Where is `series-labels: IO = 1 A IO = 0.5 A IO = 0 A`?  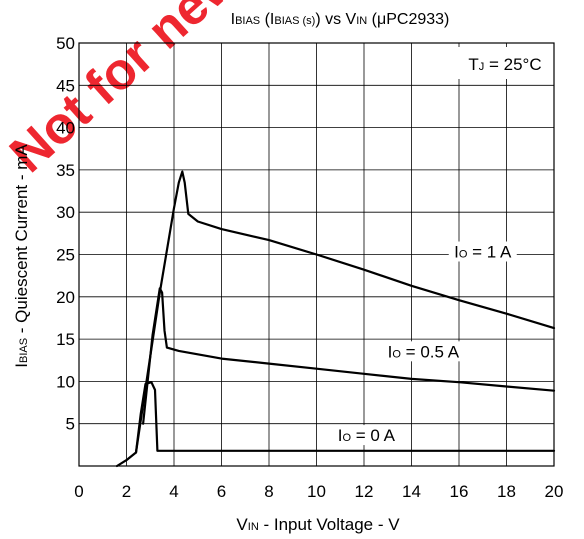
series-labels: IO = 1 A IO = 0.5 A IO = 0 A is located at coordinates (424, 343).